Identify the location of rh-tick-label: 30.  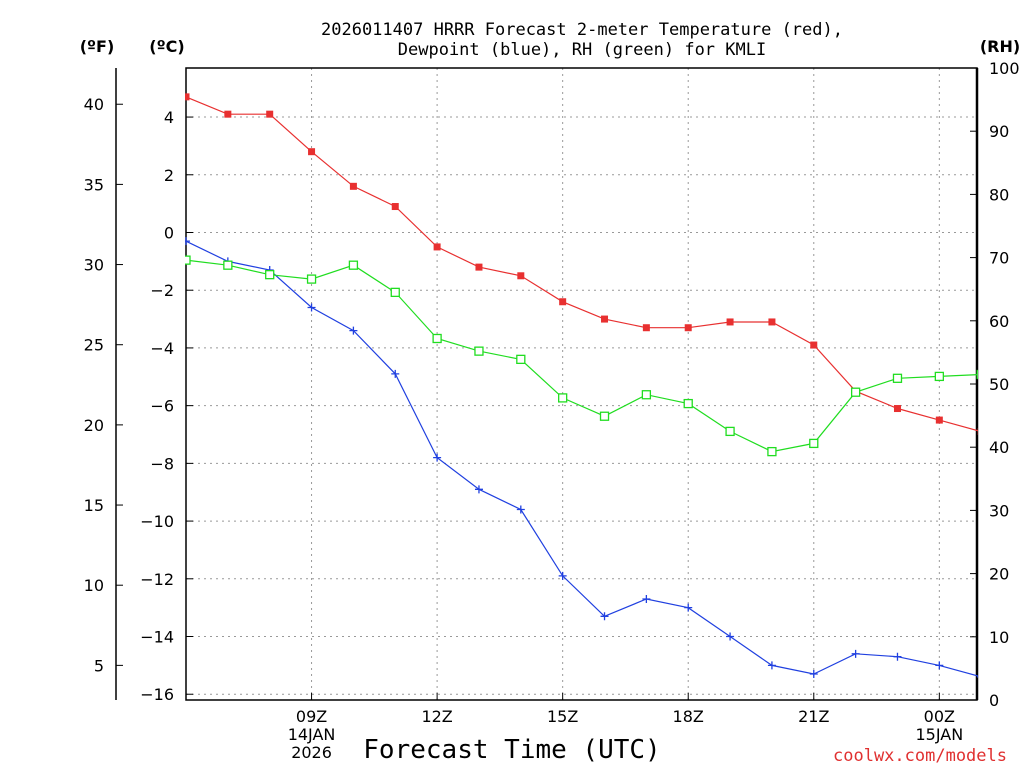
(999, 510).